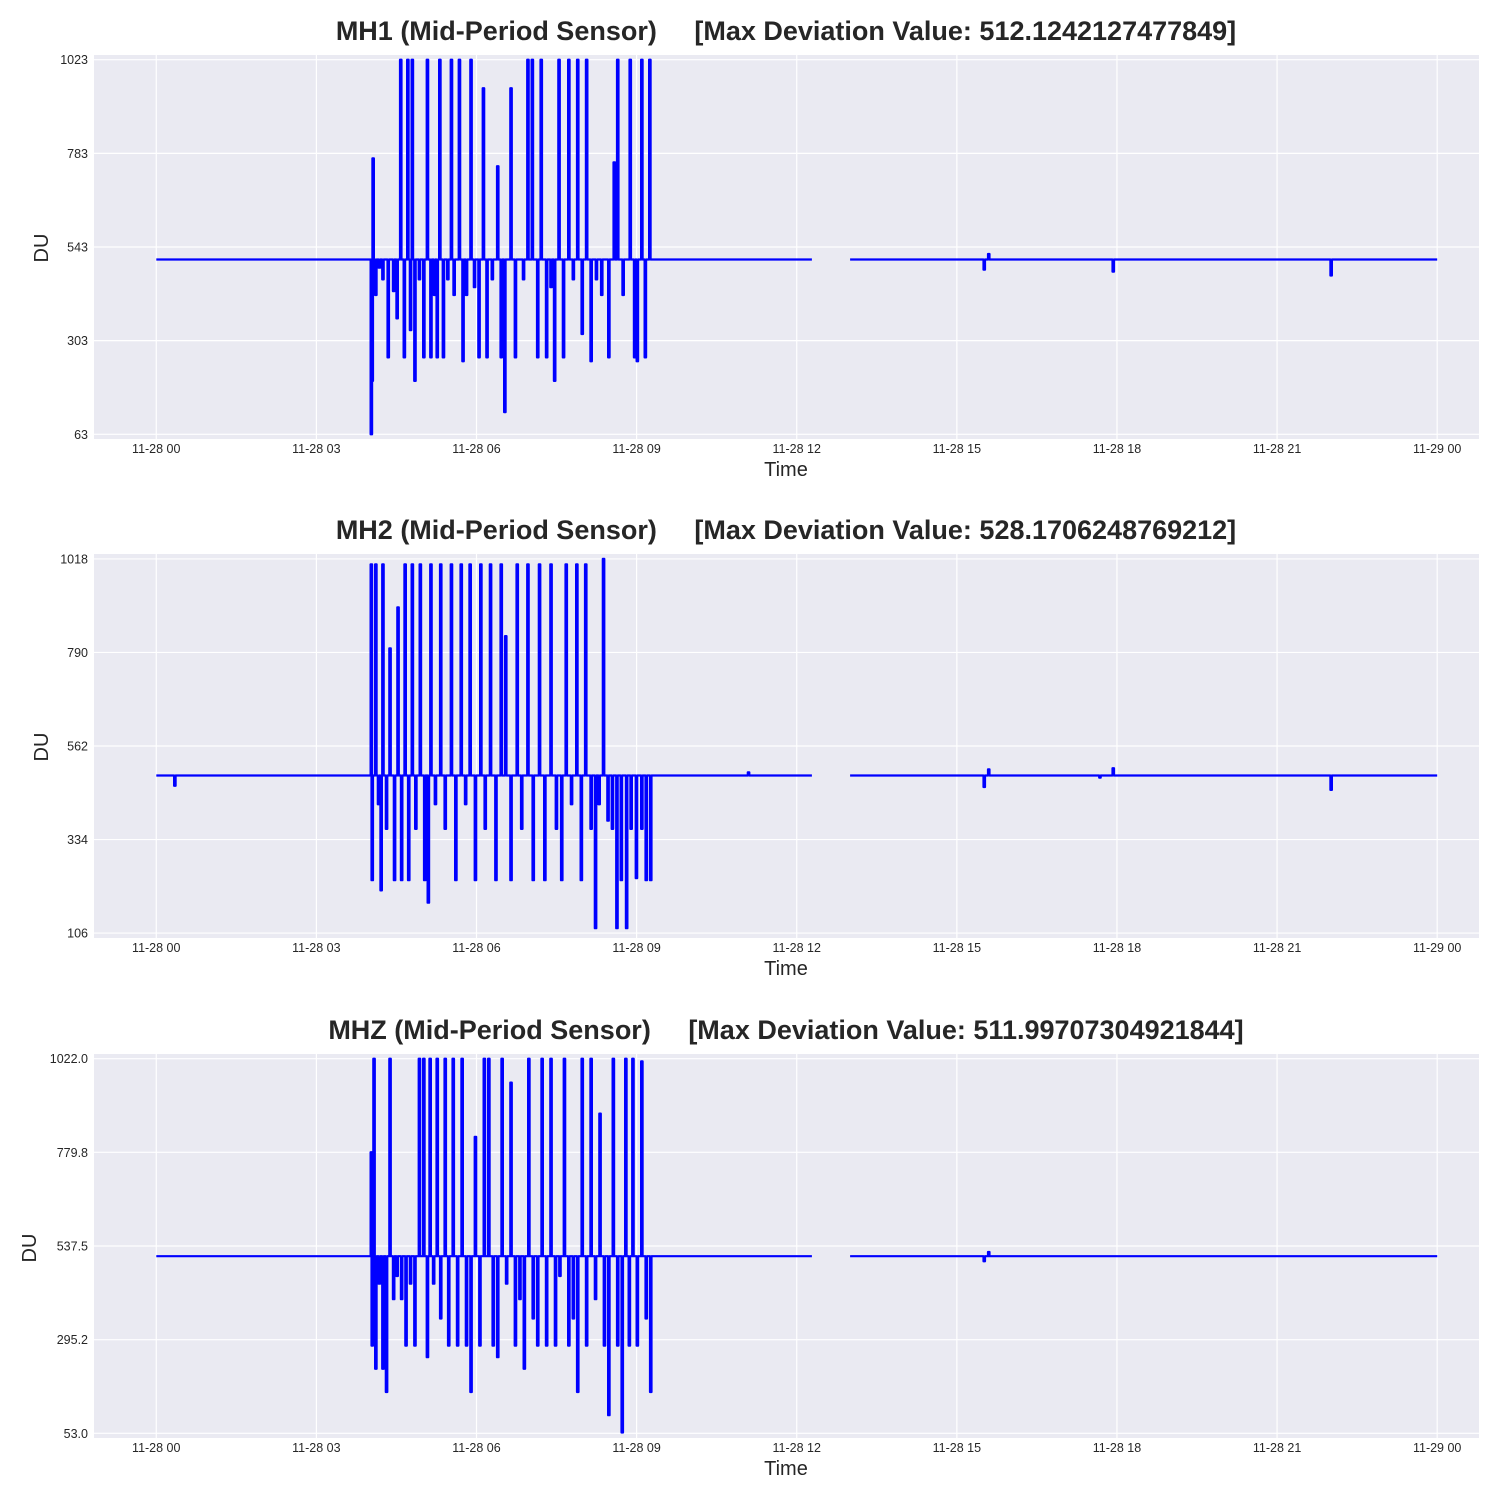  Describe the element at coordinates (72, 1247) in the screenshot. I see `y-tick-label: 537.5` at that location.